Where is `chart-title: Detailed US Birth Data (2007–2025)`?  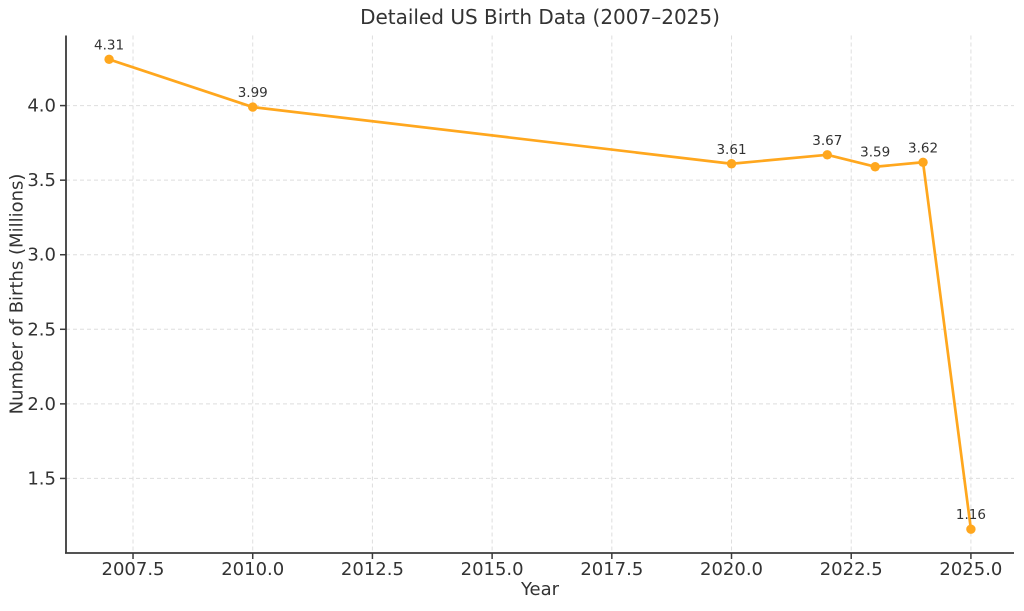 chart-title: Detailed US Birth Data (2007–2025) is located at coordinates (540, 17).